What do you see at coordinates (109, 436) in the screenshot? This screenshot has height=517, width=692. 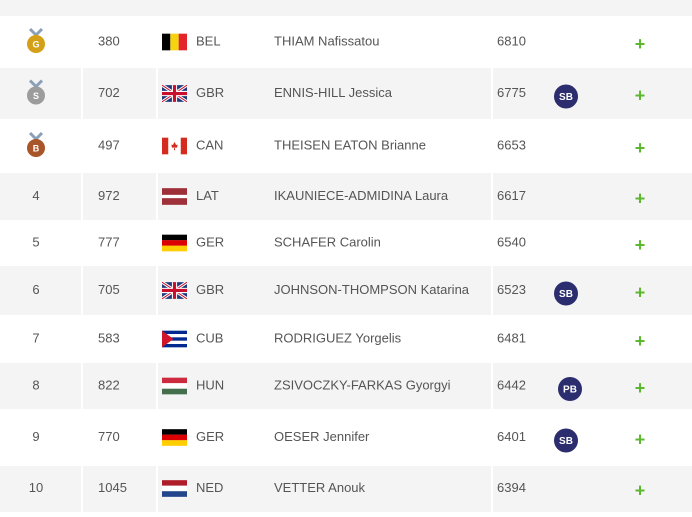 I see `bib: 770` at bounding box center [109, 436].